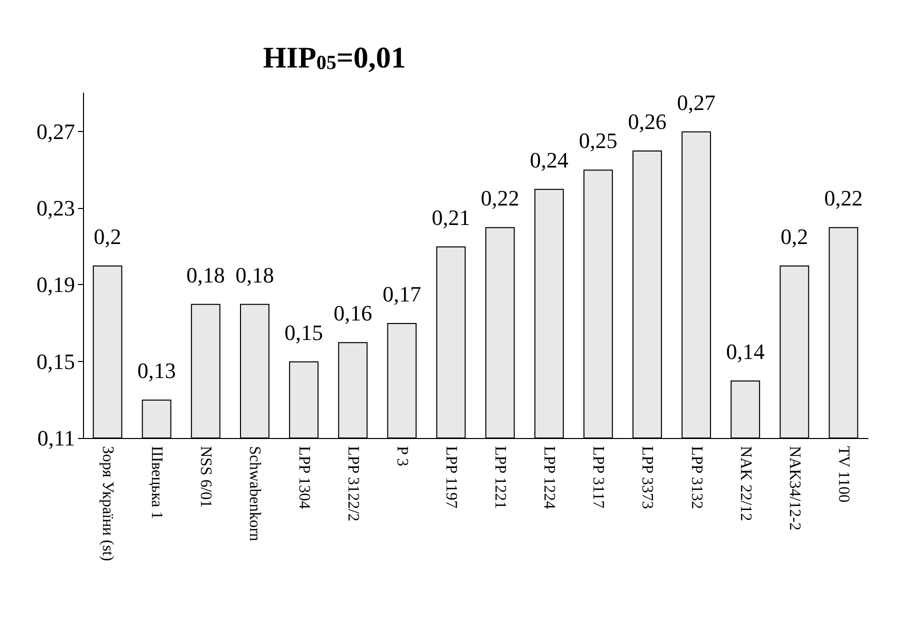 The width and height of the screenshot is (898, 629). What do you see at coordinates (598, 477) in the screenshot?
I see `x-tick-label: LPP 3117` at bounding box center [598, 477].